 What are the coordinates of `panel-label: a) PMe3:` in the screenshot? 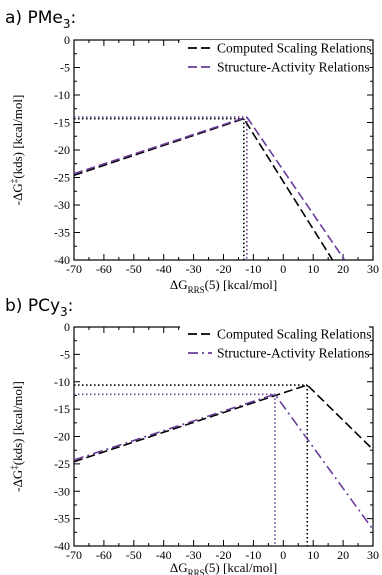 It's located at (40, 19).